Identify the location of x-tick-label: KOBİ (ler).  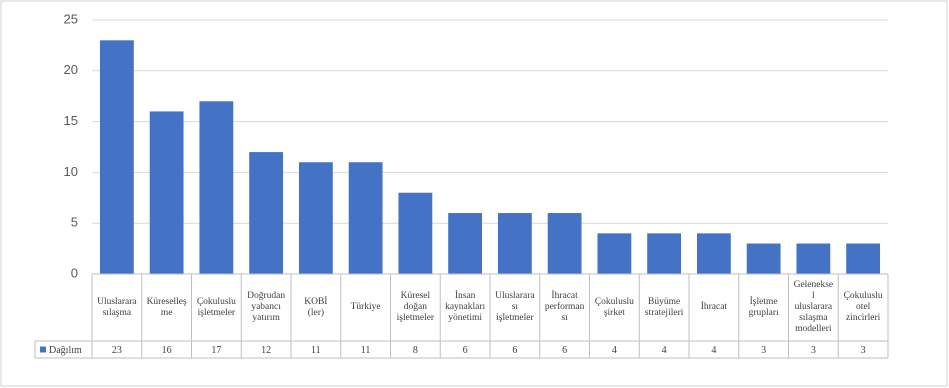
(316, 307).